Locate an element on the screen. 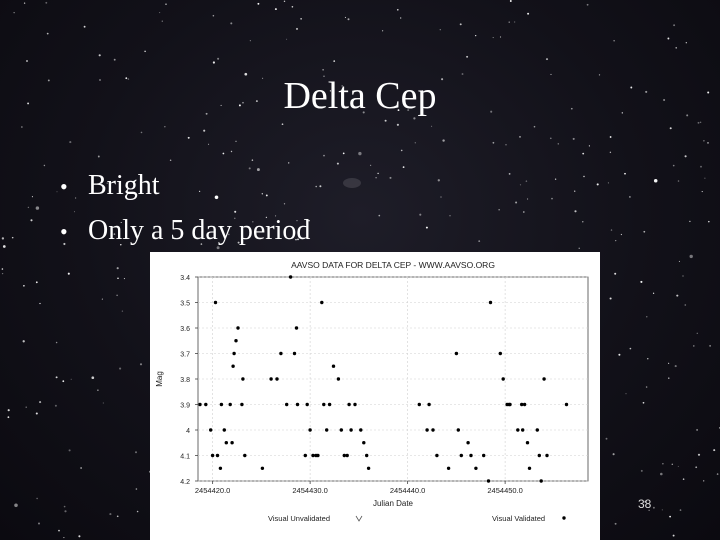  x-tick-label: 2454440.0 is located at coordinates (407, 490).